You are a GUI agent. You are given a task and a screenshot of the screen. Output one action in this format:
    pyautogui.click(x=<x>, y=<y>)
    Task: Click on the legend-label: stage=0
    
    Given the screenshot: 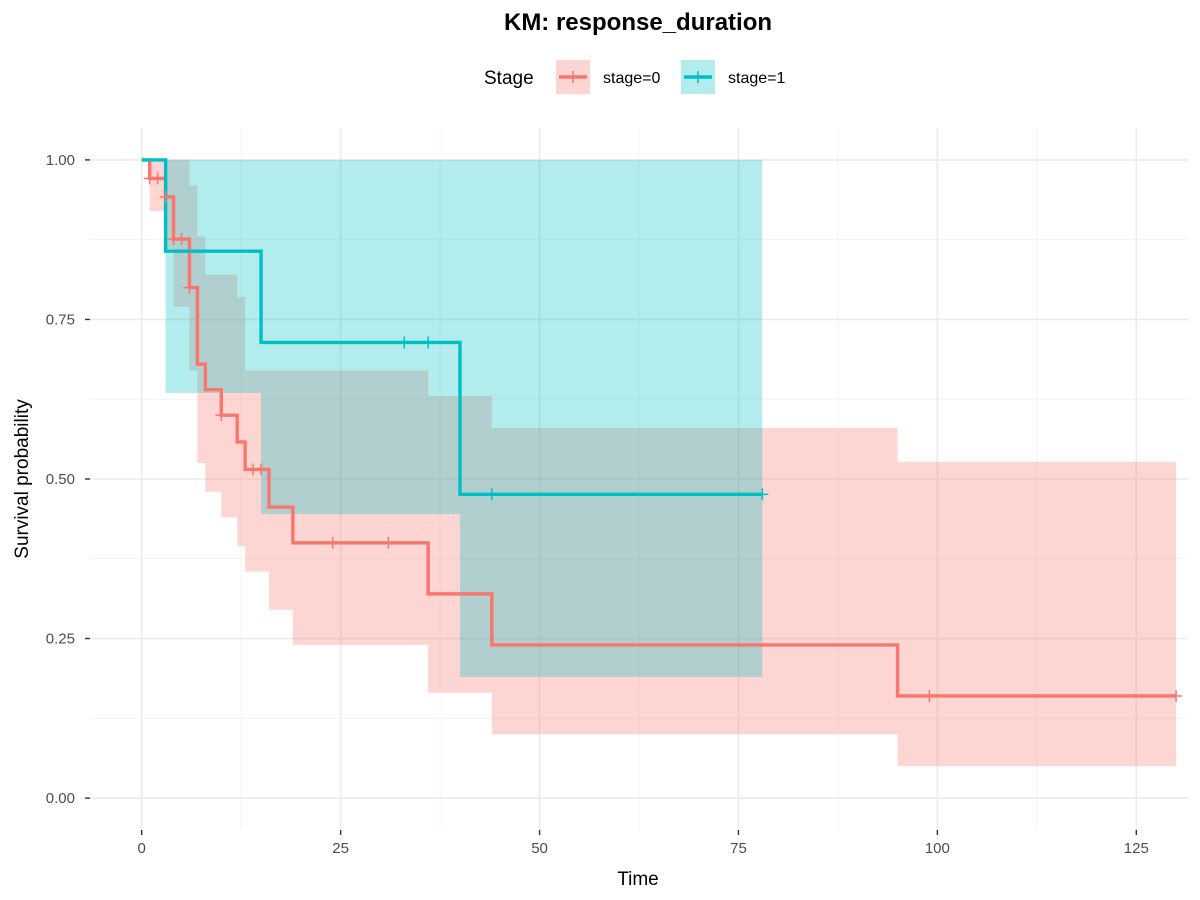 What is the action you would take?
    pyautogui.click(x=631, y=78)
    